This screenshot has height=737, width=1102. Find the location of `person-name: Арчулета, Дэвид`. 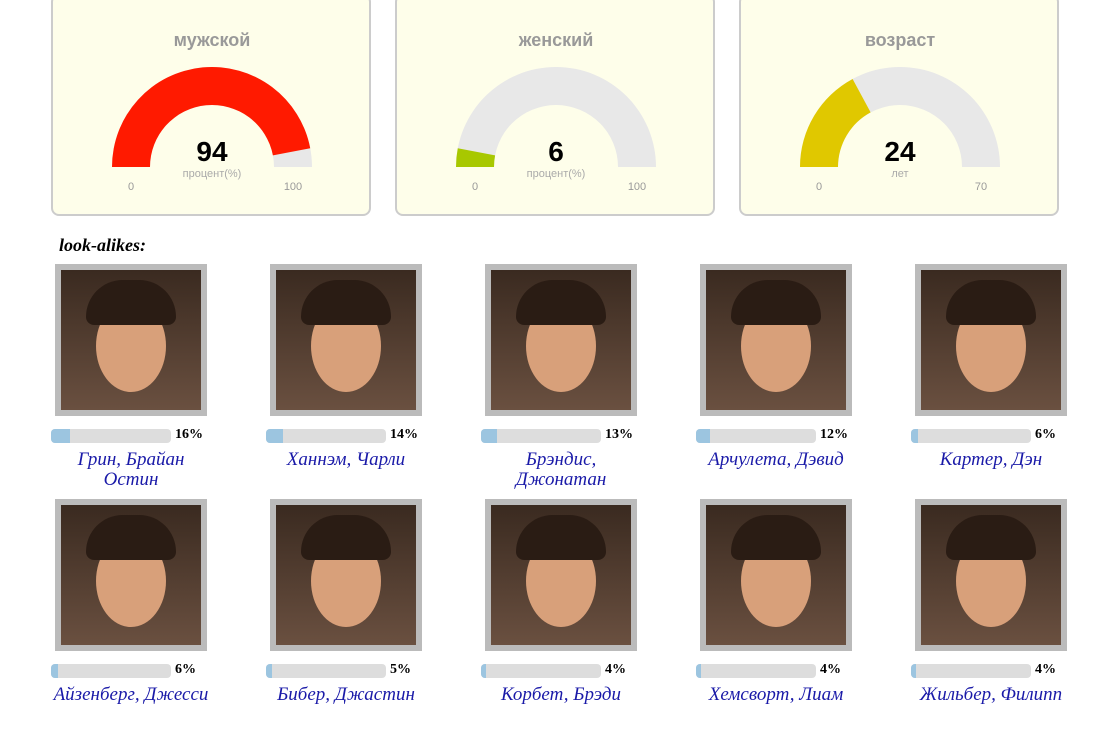

person-name: Арчулета, Дэвид is located at coordinates (776, 459).